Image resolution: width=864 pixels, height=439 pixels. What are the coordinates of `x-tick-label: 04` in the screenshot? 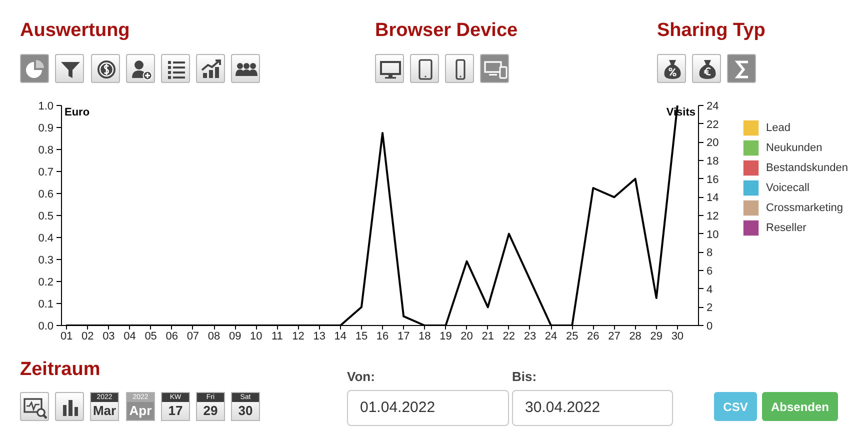 It's located at (130, 336).